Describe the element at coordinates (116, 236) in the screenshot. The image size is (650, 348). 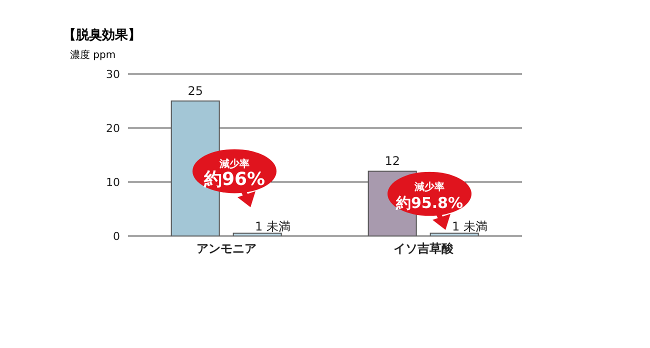
I see `y-tick-label: 0` at that location.